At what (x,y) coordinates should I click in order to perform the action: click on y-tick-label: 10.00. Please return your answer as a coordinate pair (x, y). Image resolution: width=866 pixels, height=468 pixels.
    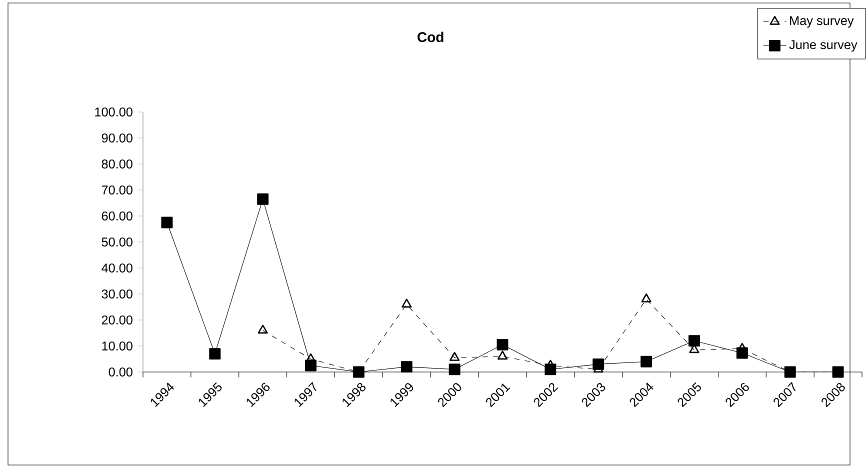
    Looking at the image, I should click on (117, 346).